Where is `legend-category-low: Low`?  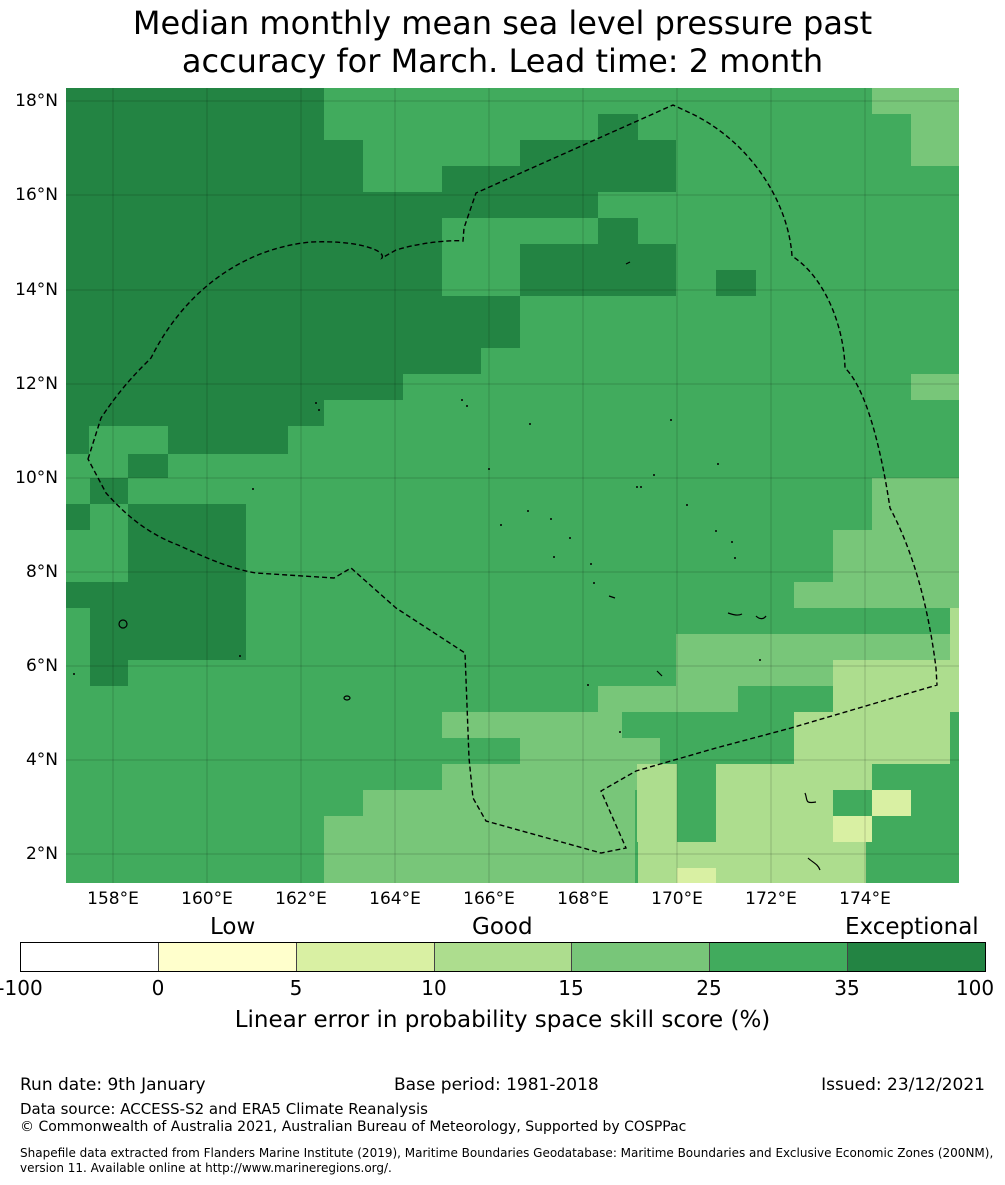
legend-category-low: Low is located at coordinates (233, 927).